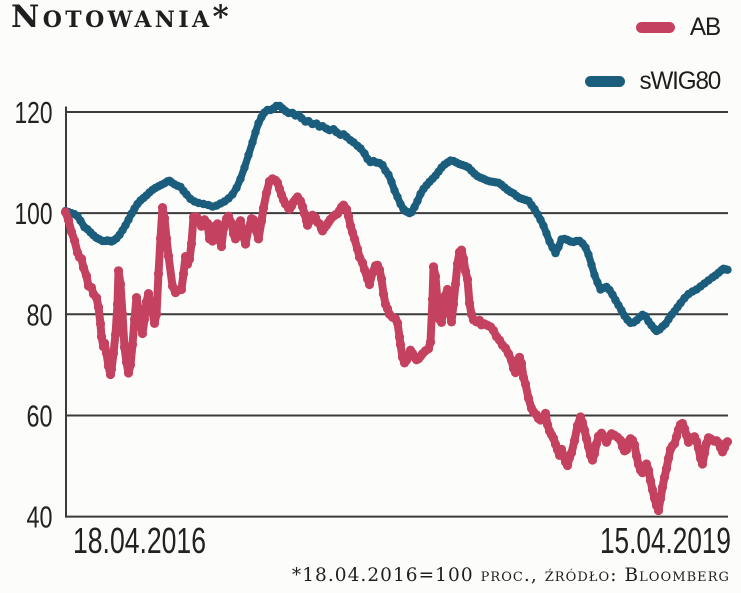 The height and width of the screenshot is (593, 741). What do you see at coordinates (678, 27) in the screenshot?
I see `legend-item-ab: AB` at bounding box center [678, 27].